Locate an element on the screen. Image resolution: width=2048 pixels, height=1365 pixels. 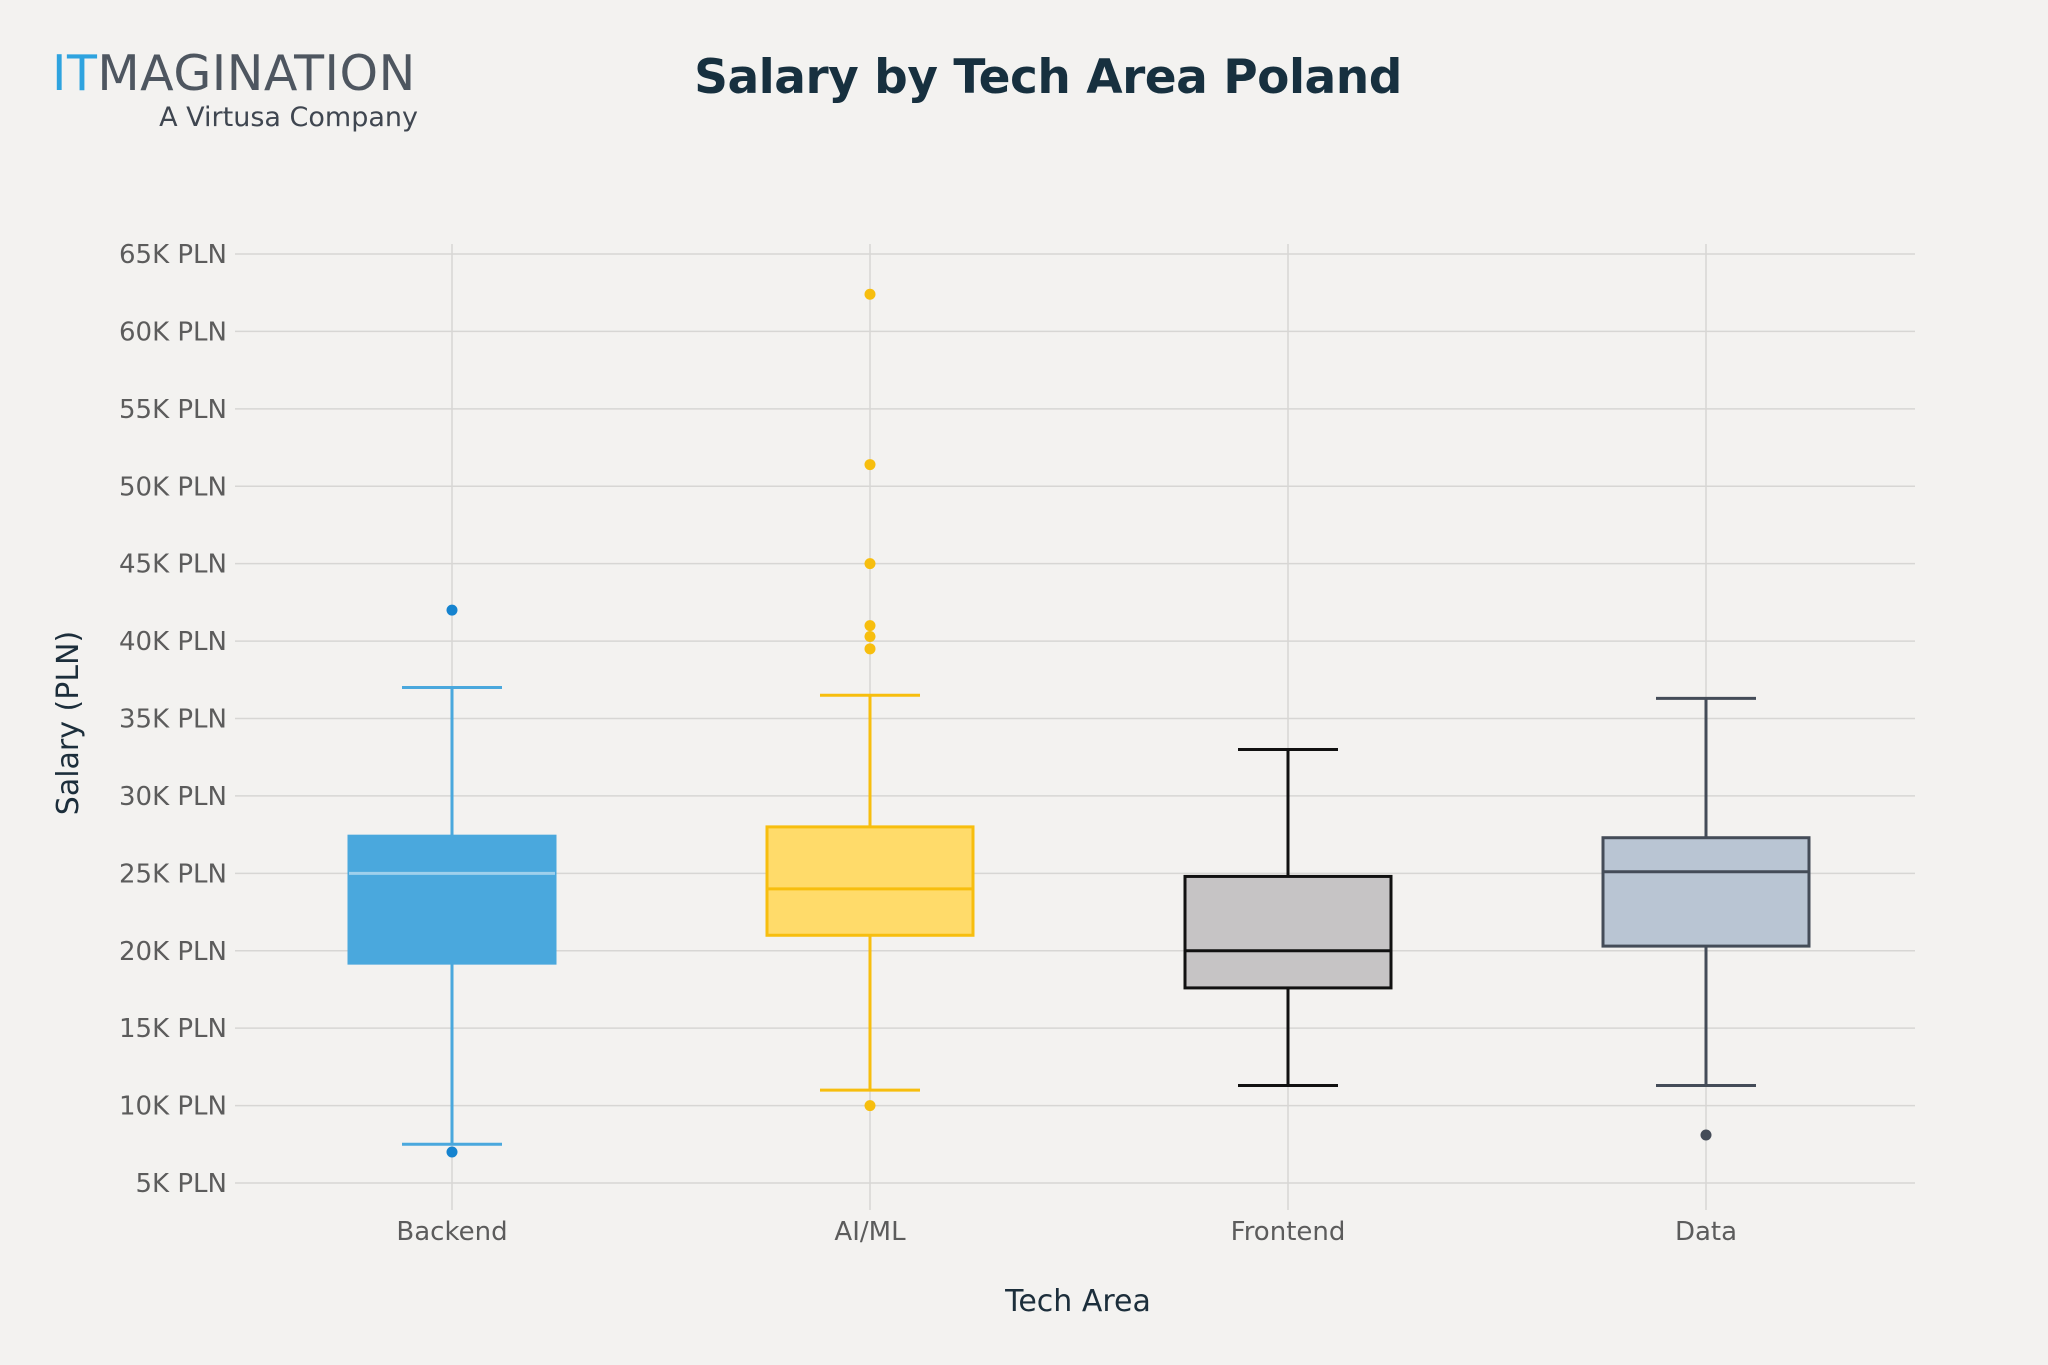
y-tick-label: 10K PLN is located at coordinates (173, 1107).